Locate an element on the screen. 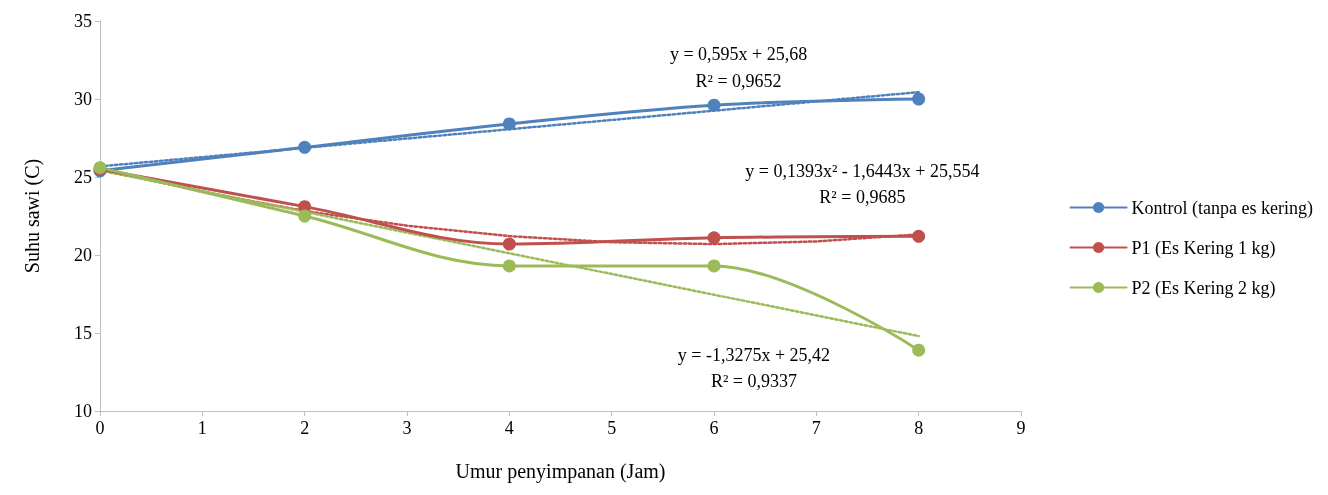 The width and height of the screenshot is (1328, 495). x-tick-label: 9 is located at coordinates (1021, 428).